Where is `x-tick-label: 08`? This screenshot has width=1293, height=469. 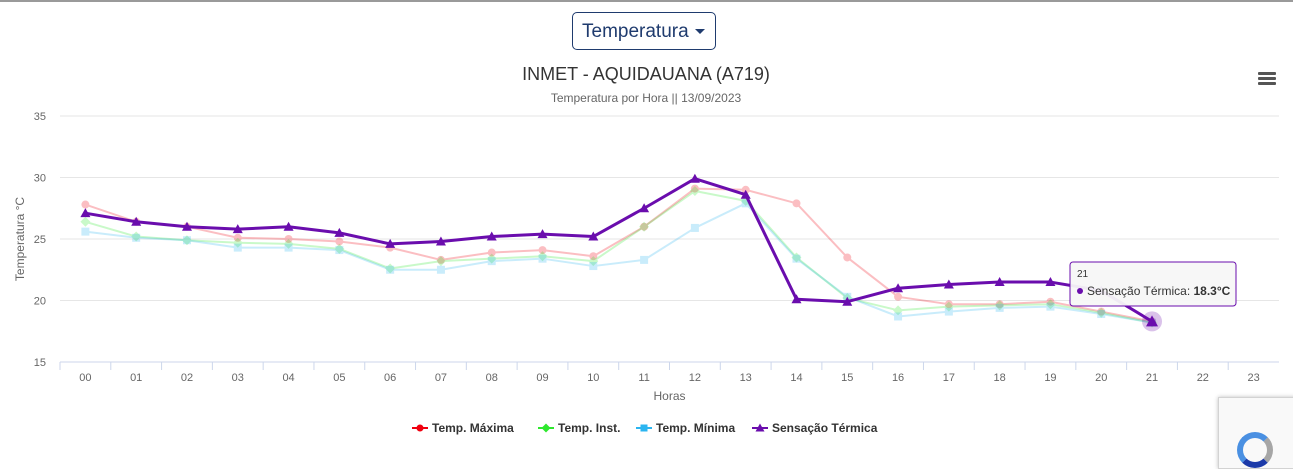 x-tick-label: 08 is located at coordinates (492, 378).